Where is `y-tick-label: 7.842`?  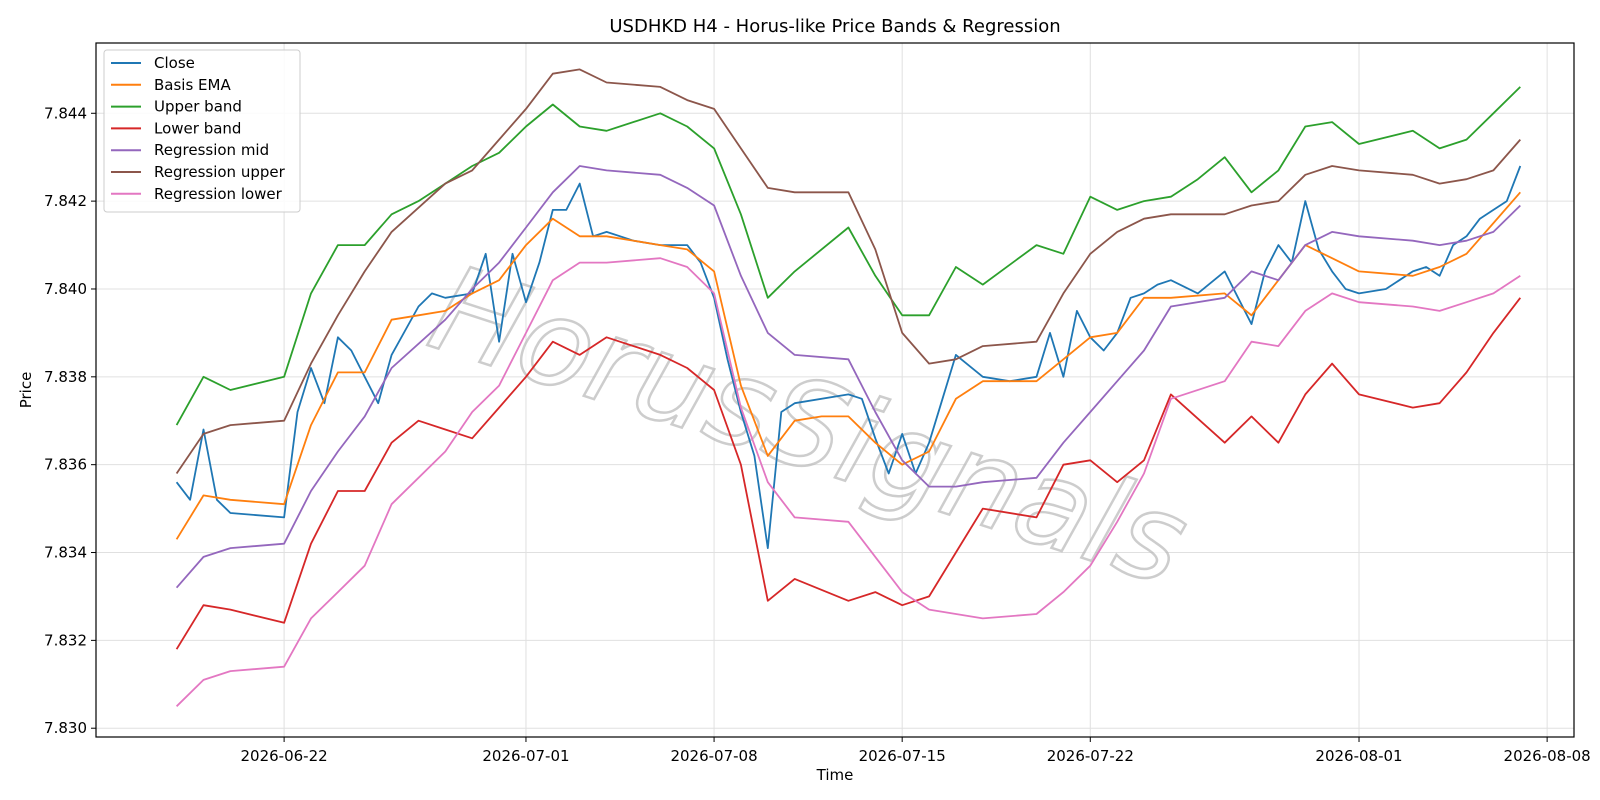
y-tick-label: 7.842 is located at coordinates (65, 201).